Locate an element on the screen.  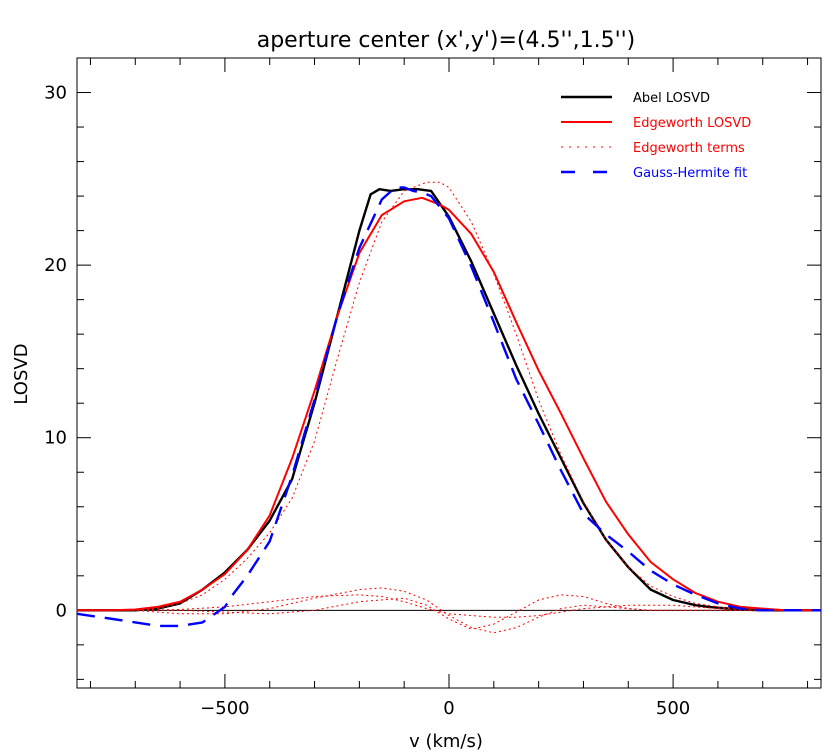
x-tick-label: 500 is located at coordinates (673, 708).